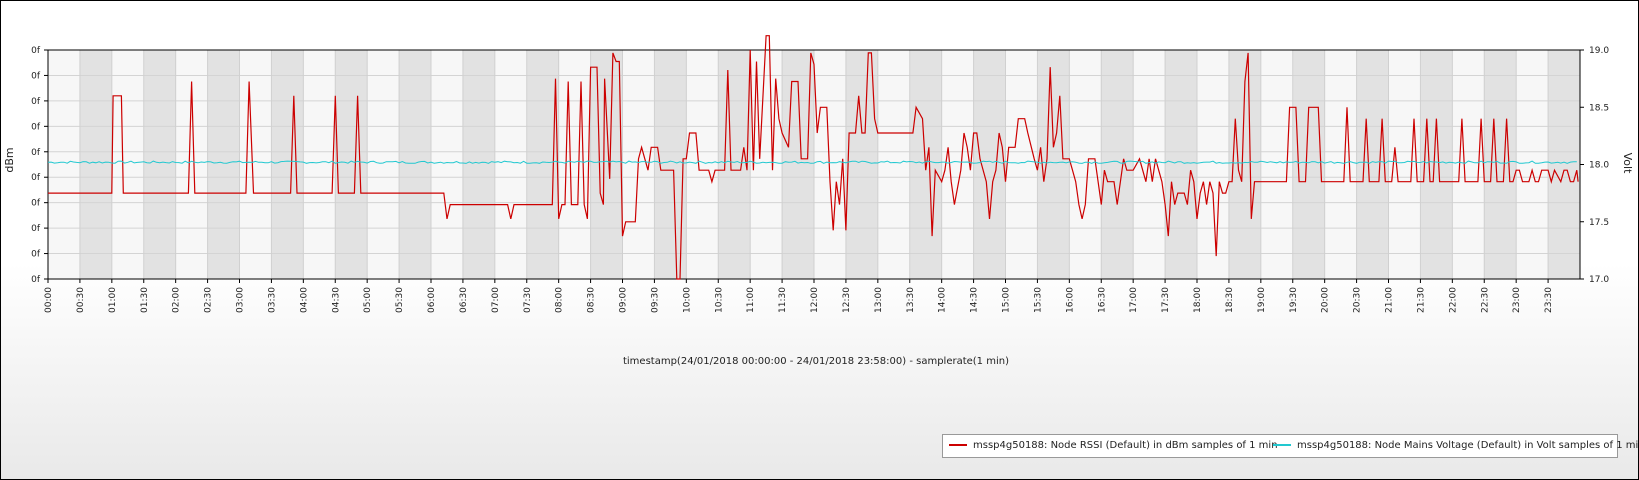 The height and width of the screenshot is (480, 1639). I want to click on right-axis-ticks: 17.0 17.5 18.0 18.5 19.0, so click(1594, 165).